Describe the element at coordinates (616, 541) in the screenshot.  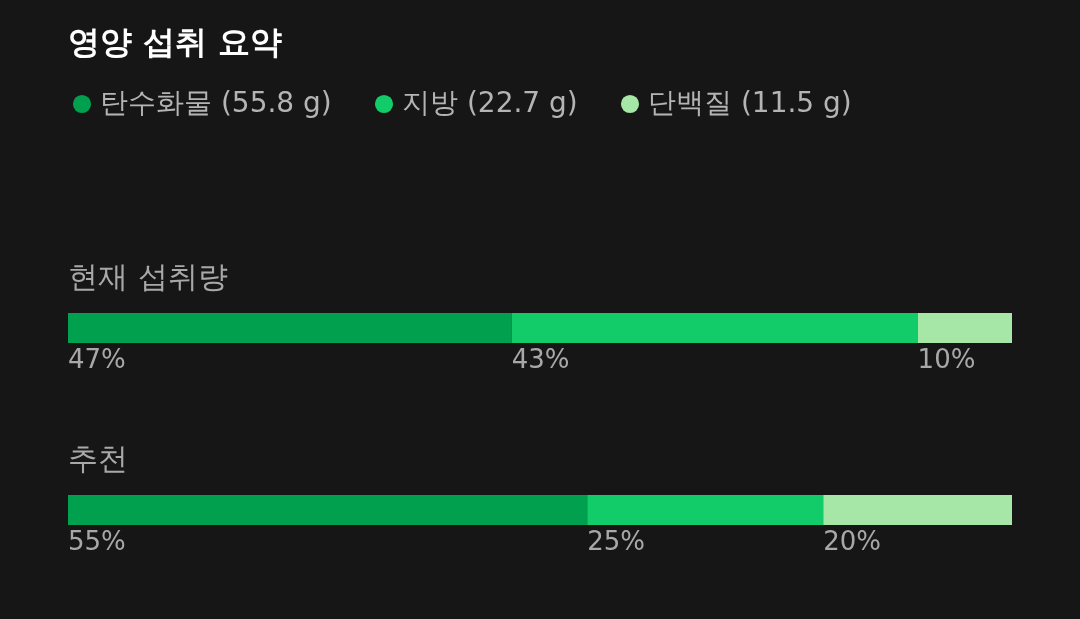
I see `data-label: 25%` at that location.